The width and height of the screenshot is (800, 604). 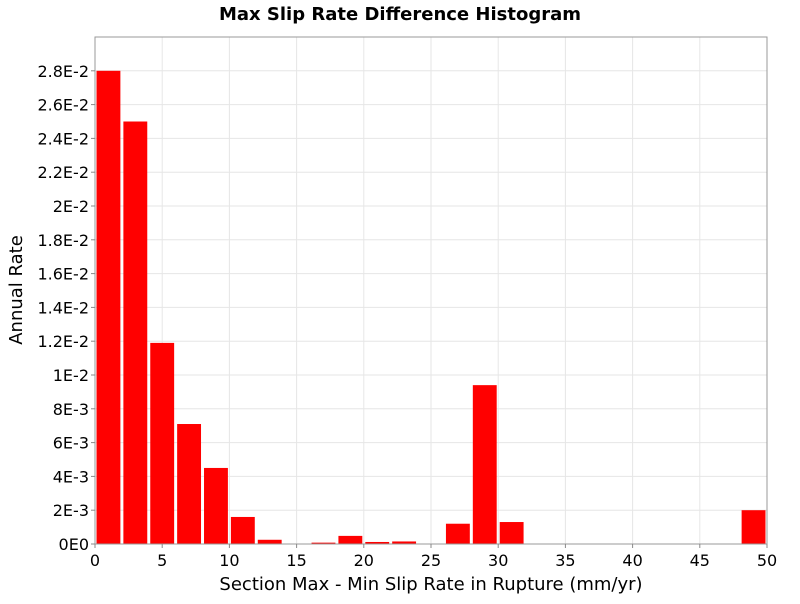 I want to click on x-tick-label: 20, so click(x=364, y=560).